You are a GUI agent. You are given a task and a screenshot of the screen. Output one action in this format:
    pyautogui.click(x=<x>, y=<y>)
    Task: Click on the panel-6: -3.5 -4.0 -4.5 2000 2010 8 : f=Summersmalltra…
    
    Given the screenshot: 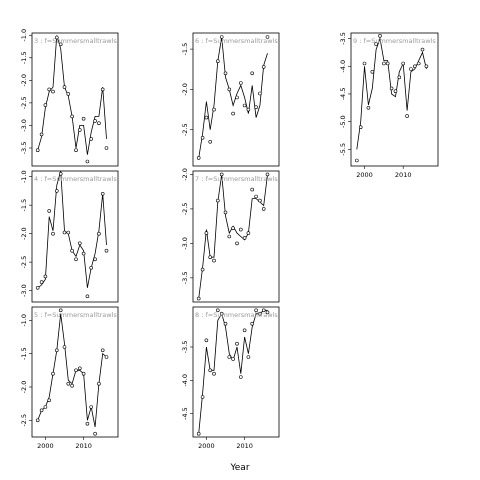 What is the action you would take?
    pyautogui.click(x=230, y=378)
    